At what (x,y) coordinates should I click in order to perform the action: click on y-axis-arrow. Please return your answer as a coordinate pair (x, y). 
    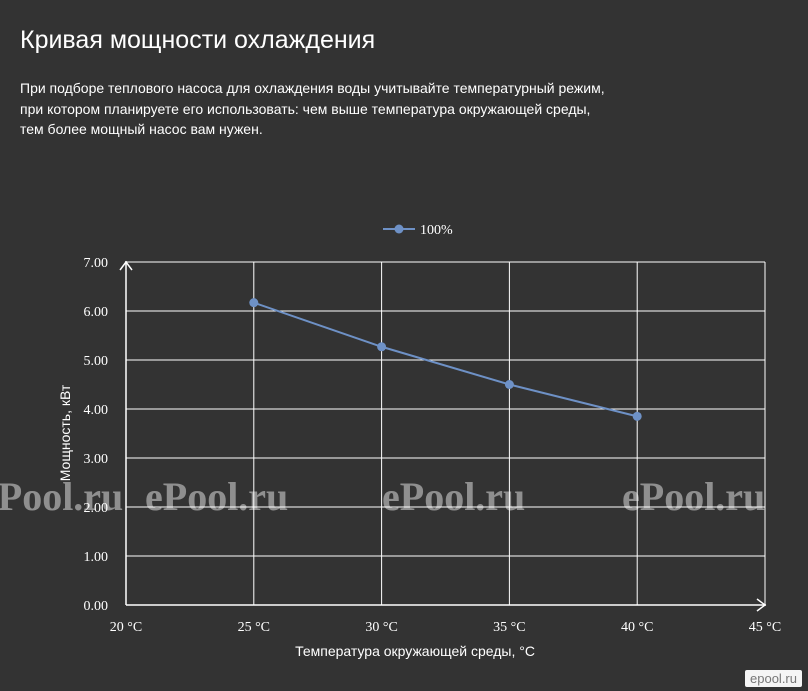
    Looking at the image, I should click on (126, 265).